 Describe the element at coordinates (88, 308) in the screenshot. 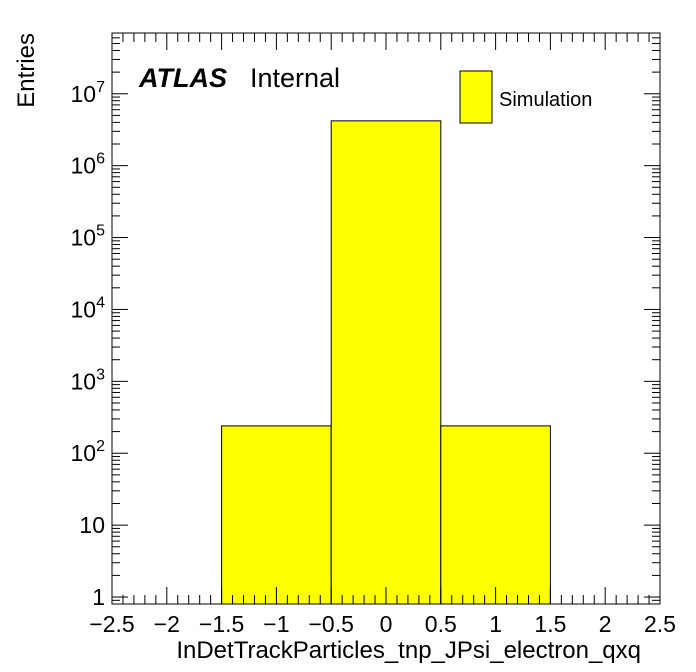

I see `y-tick-label: 10⁴` at that location.